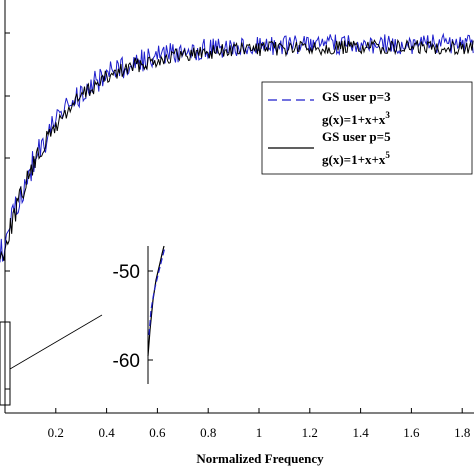  What do you see at coordinates (360, 432) in the screenshot?
I see `x-tick-label: 1.4` at bounding box center [360, 432].